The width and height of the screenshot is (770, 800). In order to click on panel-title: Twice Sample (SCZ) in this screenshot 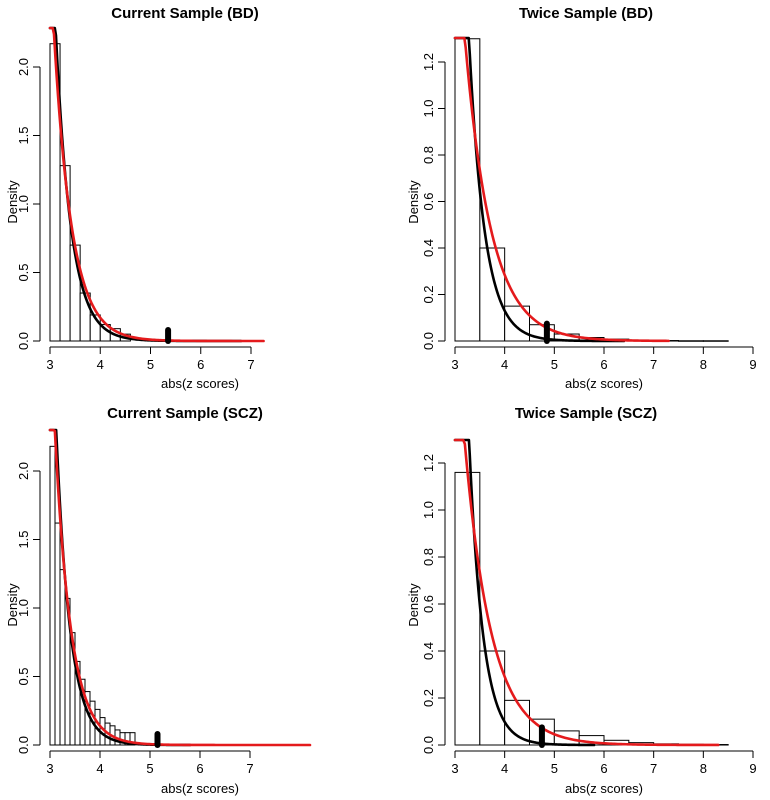, I will do `click(586, 413)`.